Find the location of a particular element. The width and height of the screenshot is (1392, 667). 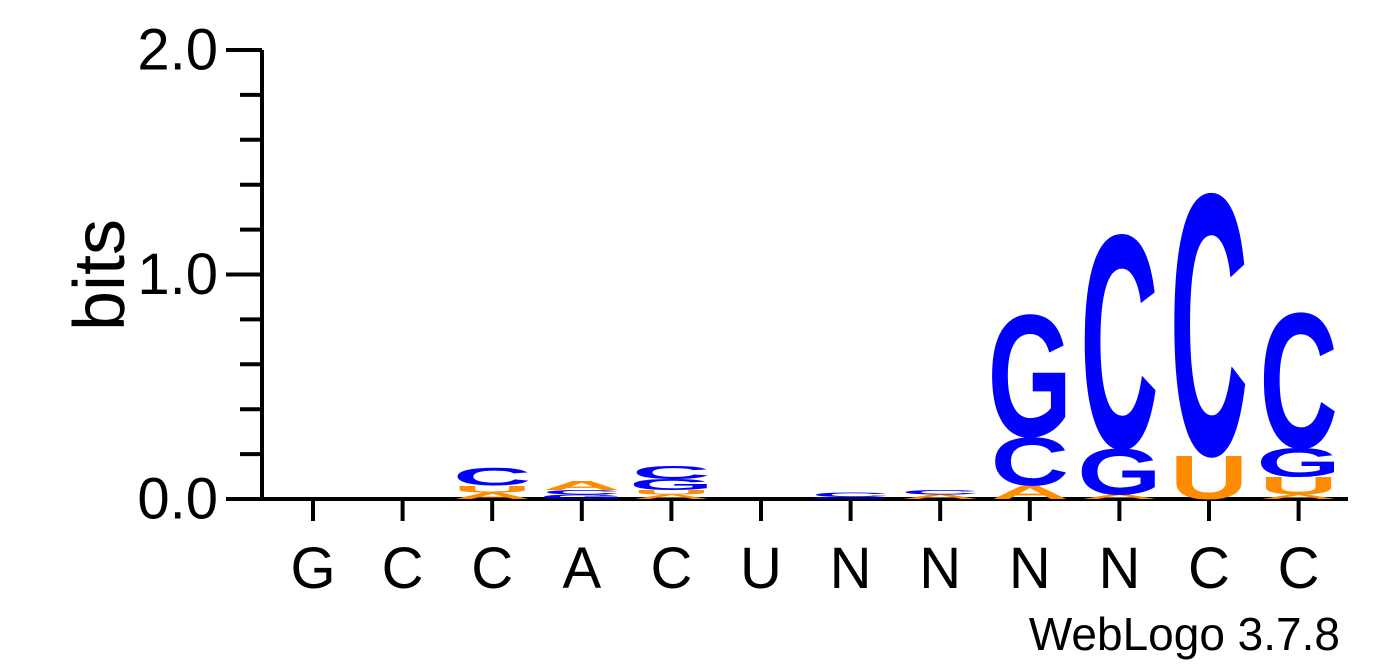

y-tick-label: 2.0 is located at coordinates (177, 50).